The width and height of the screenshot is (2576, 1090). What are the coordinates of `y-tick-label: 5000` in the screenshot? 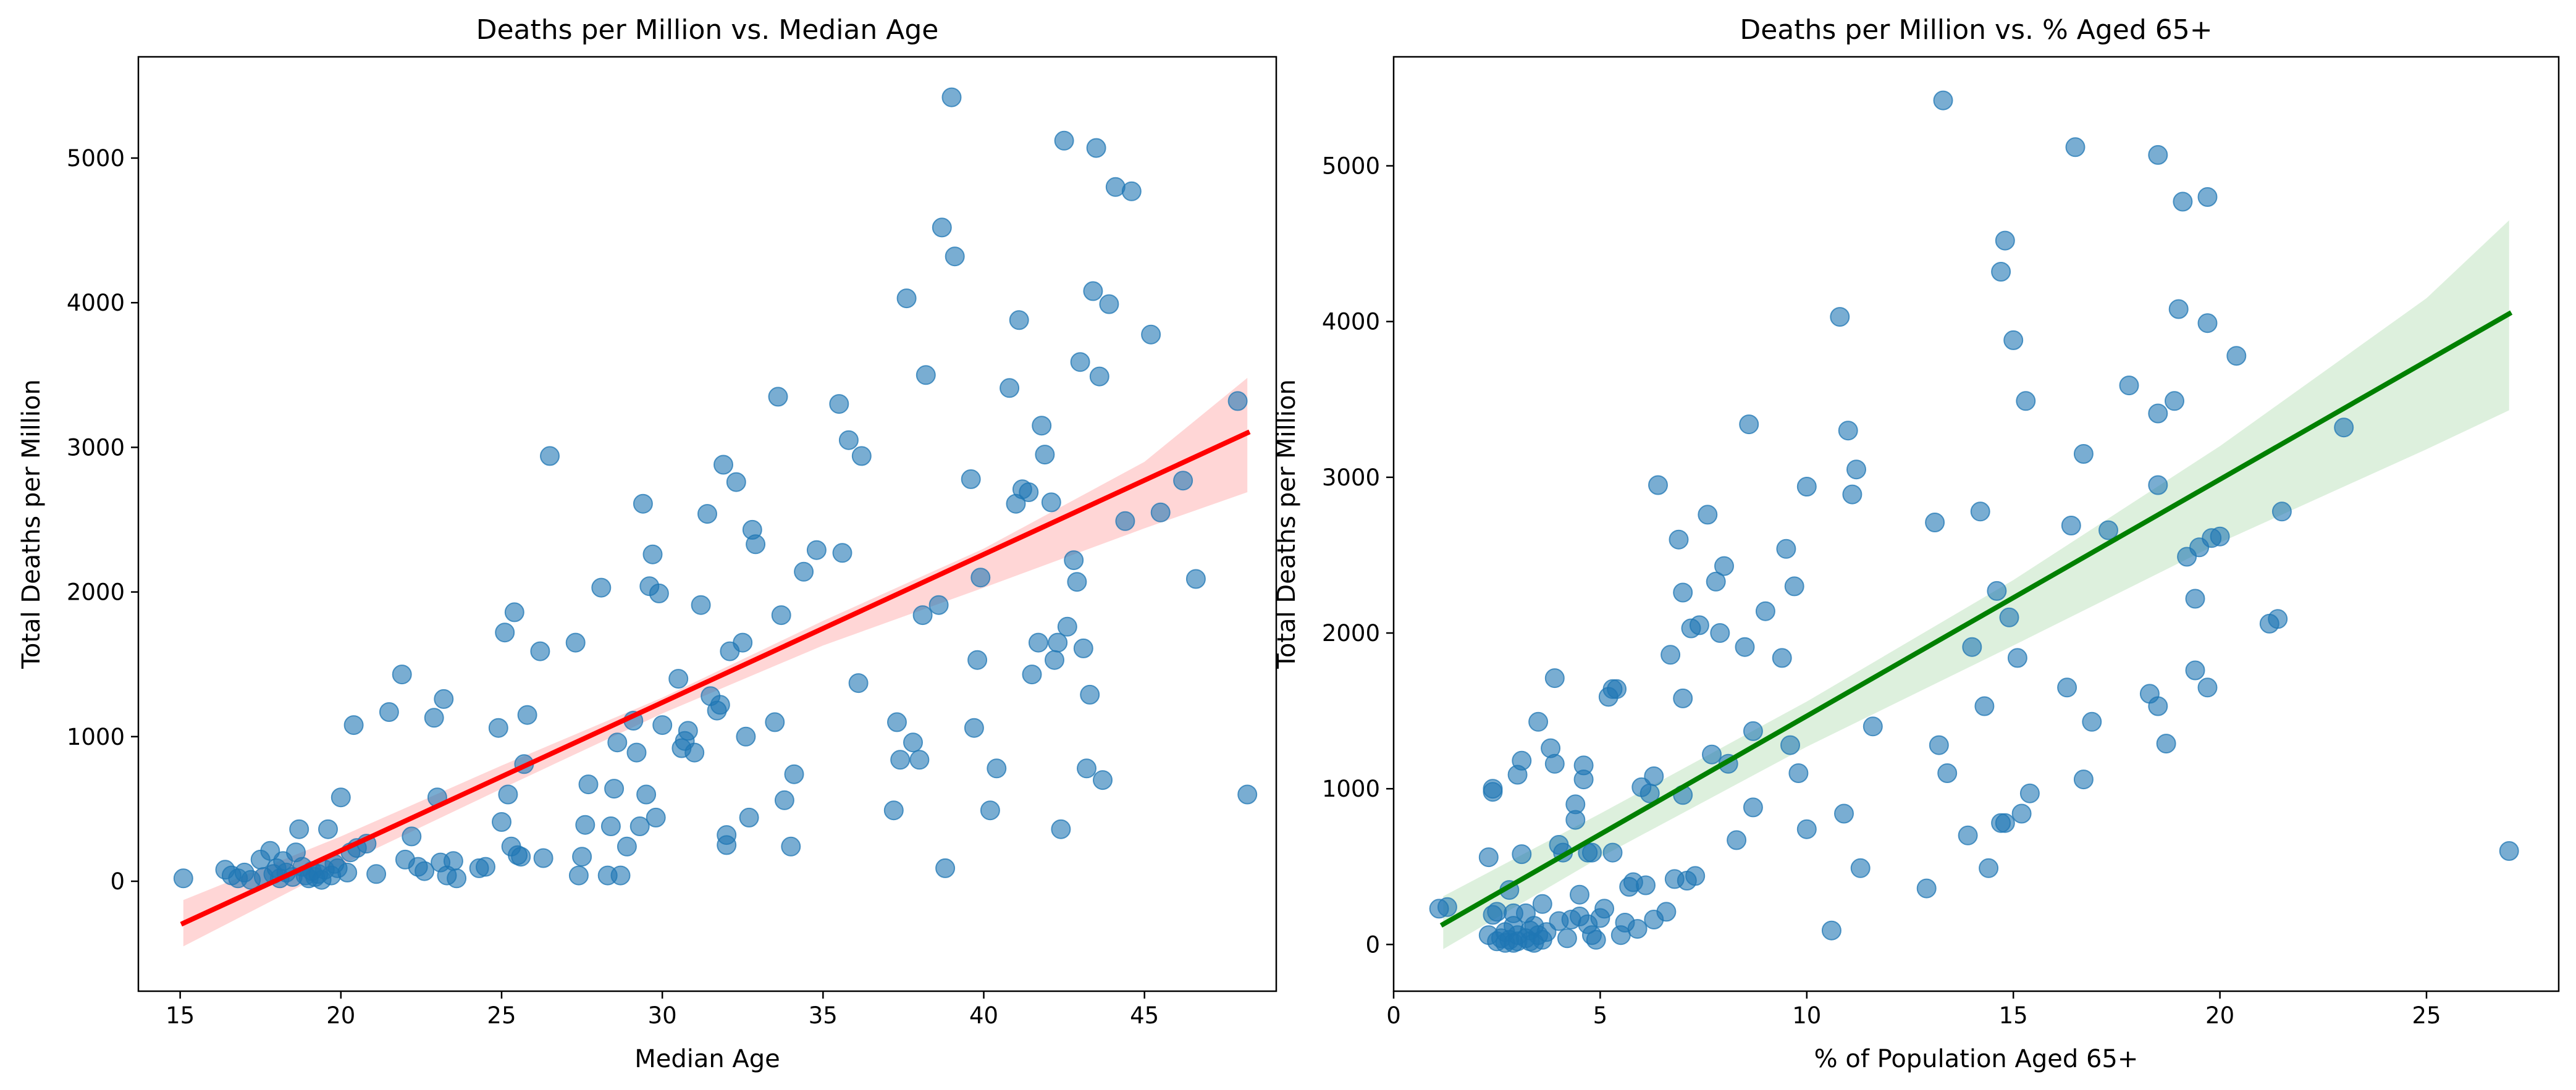 It's located at (96, 158).